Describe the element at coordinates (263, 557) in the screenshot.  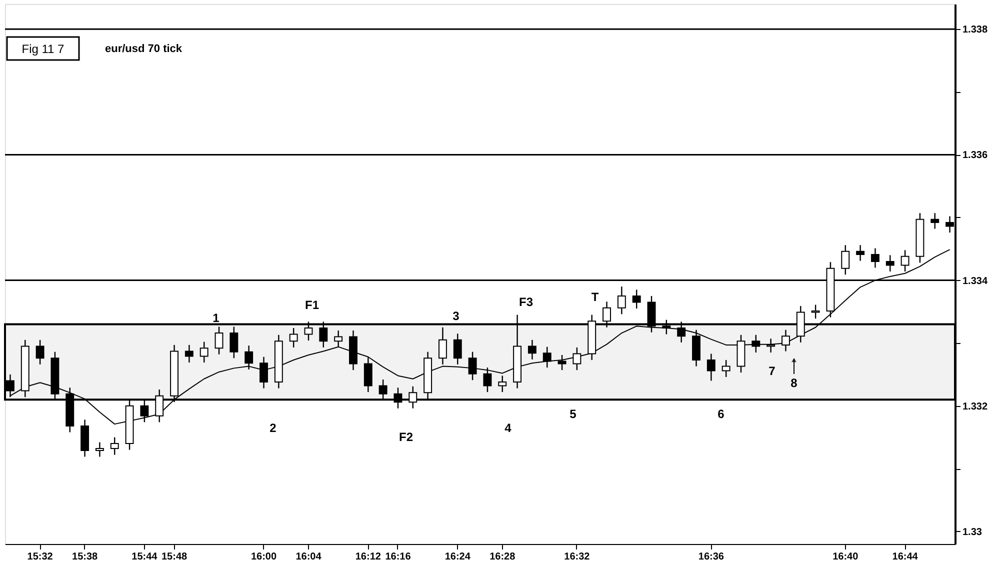
I see `x-tick-label: 16:00` at that location.